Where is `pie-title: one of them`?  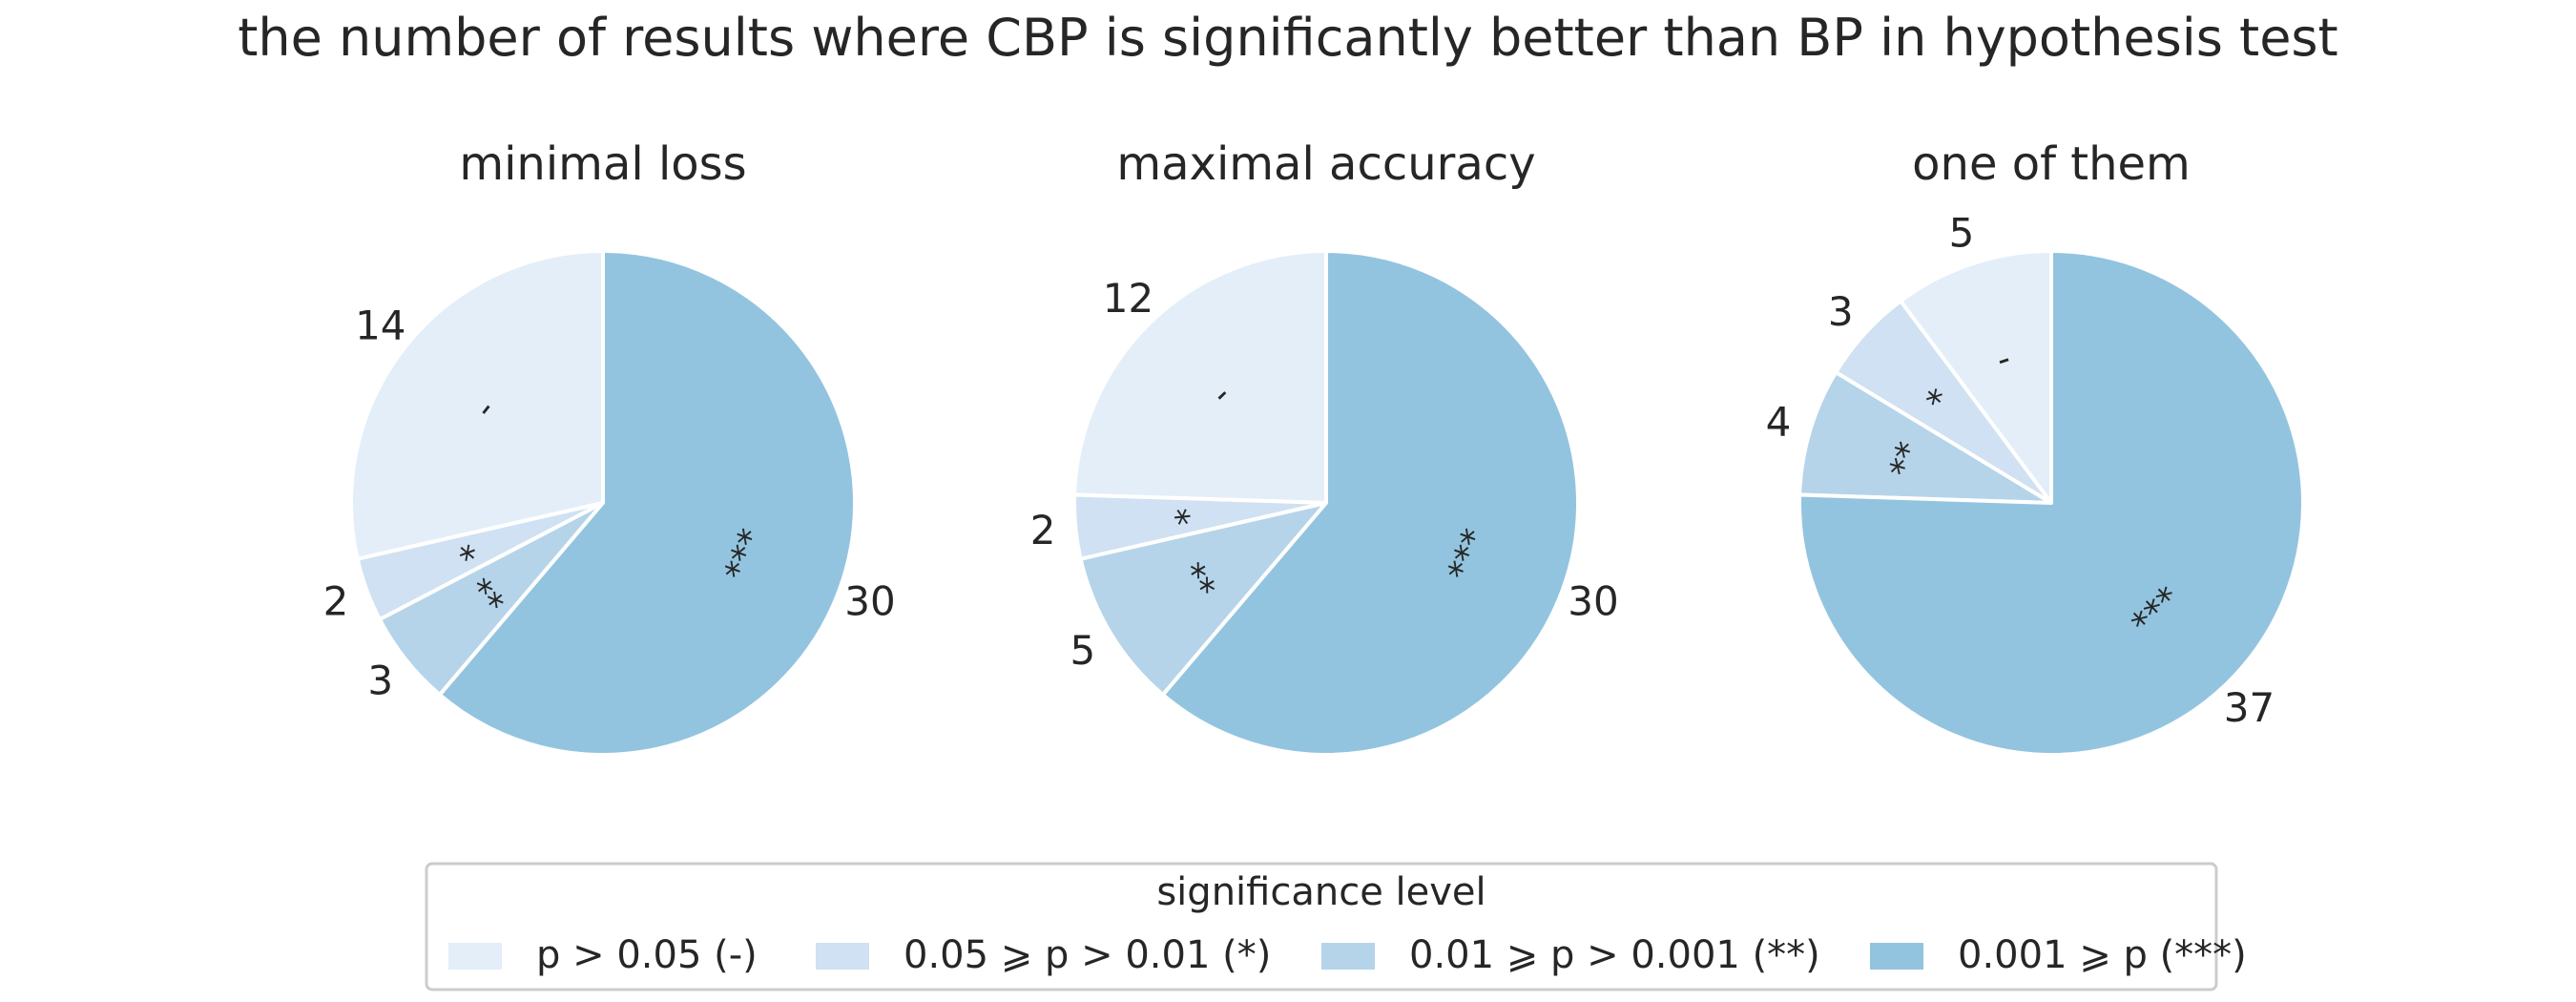 pie-title: one of them is located at coordinates (2051, 164).